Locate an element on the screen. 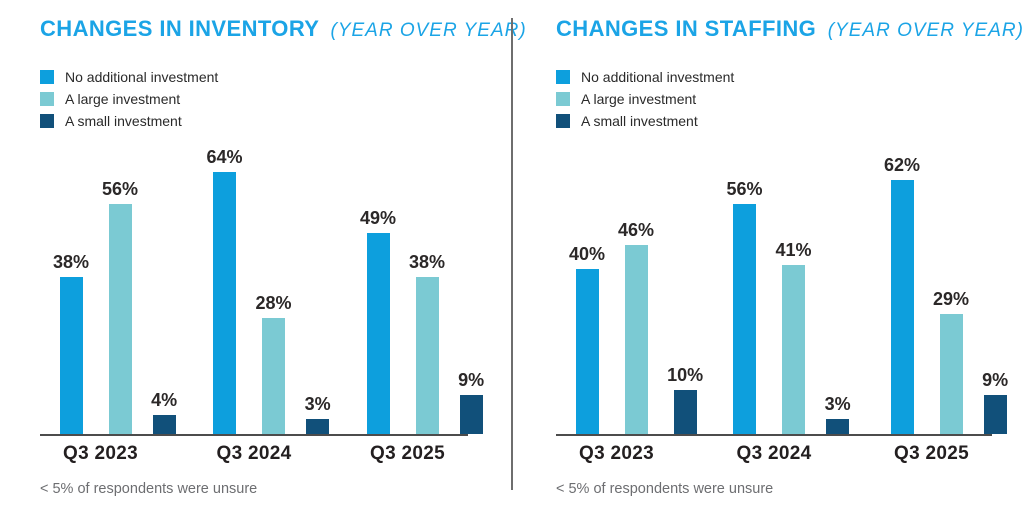 The height and width of the screenshot is (512, 1024). staffing-footnote: < 5% of respondents were unsure is located at coordinates (665, 489).